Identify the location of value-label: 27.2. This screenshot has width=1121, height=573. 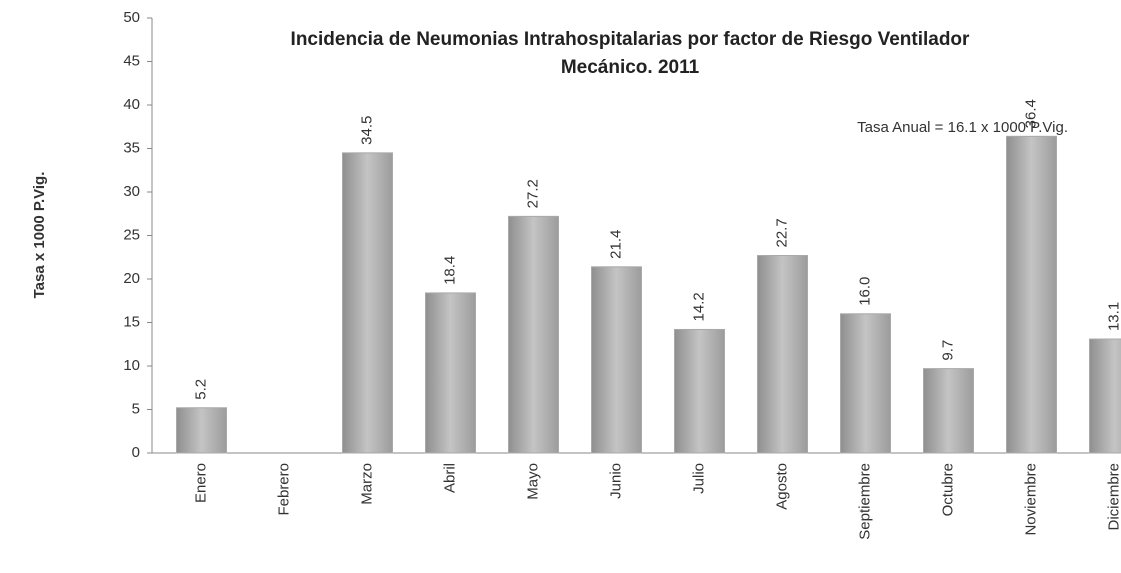
(532, 193).